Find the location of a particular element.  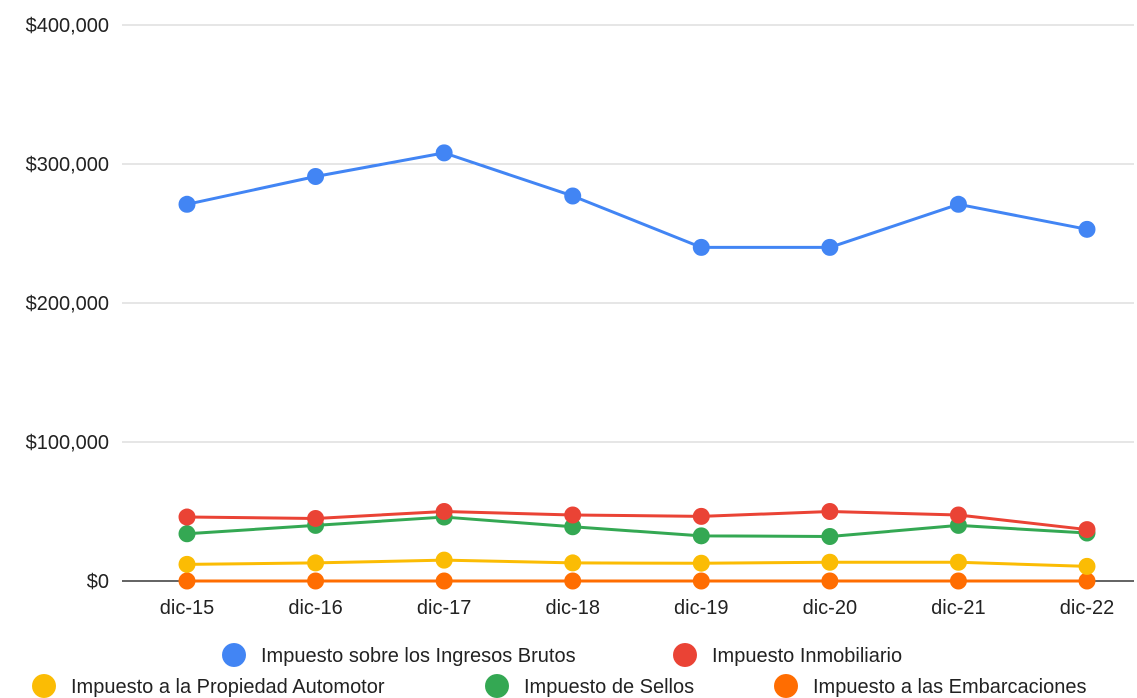

x-tick-label: dic-18 is located at coordinates (572, 608).